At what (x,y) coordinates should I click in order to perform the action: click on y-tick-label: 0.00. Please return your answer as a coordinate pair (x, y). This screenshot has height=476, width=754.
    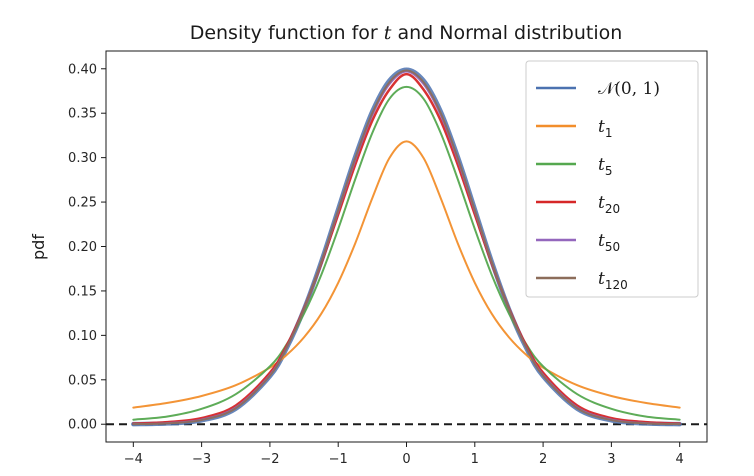
    Looking at the image, I should click on (82, 425).